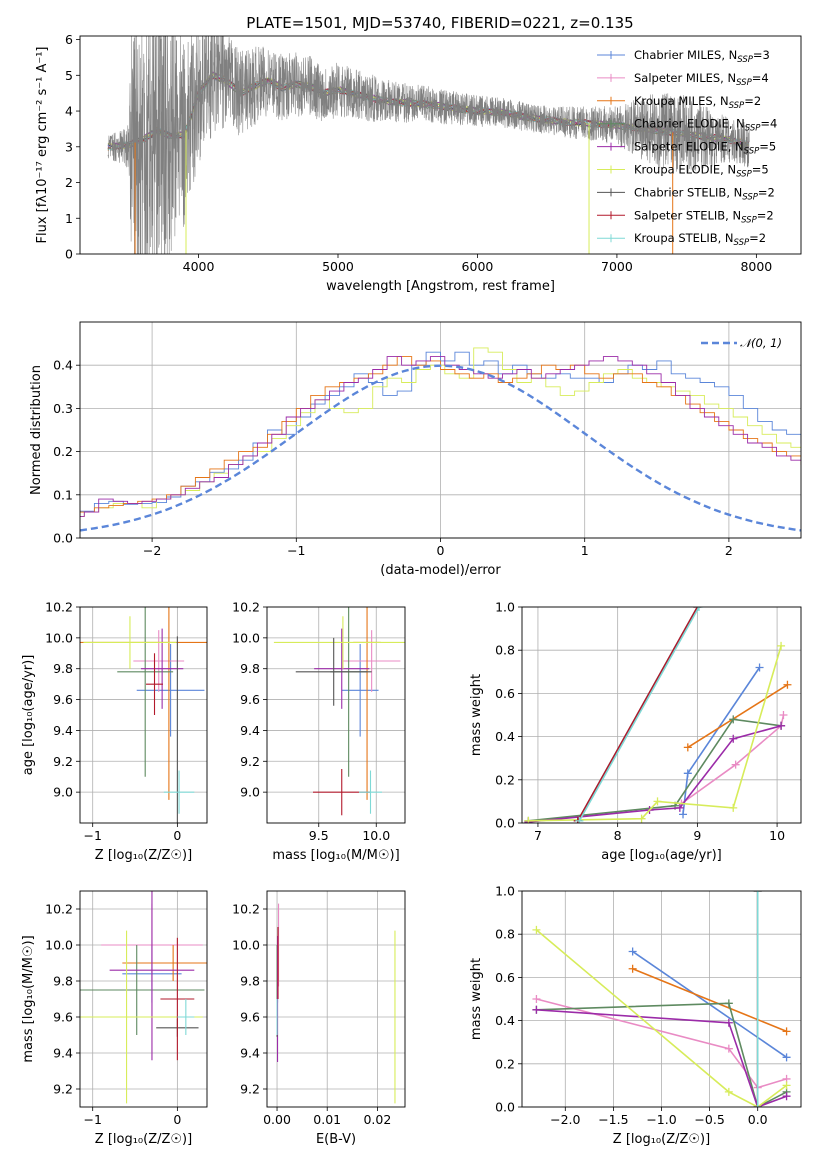  Describe the element at coordinates (709, 1119) in the screenshot. I see `x-tick-label: −0.5` at that location.